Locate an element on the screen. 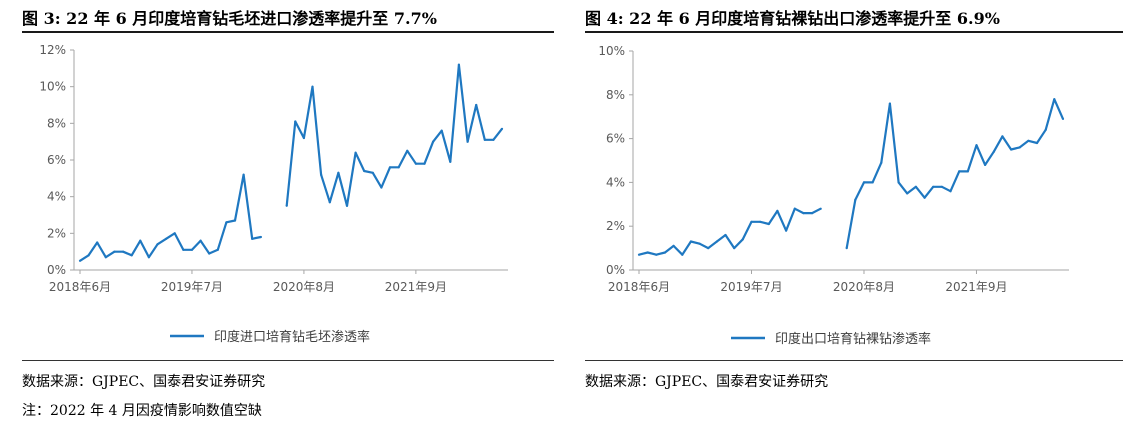  chart-2-y-tick-label: 10% is located at coordinates (611, 51).